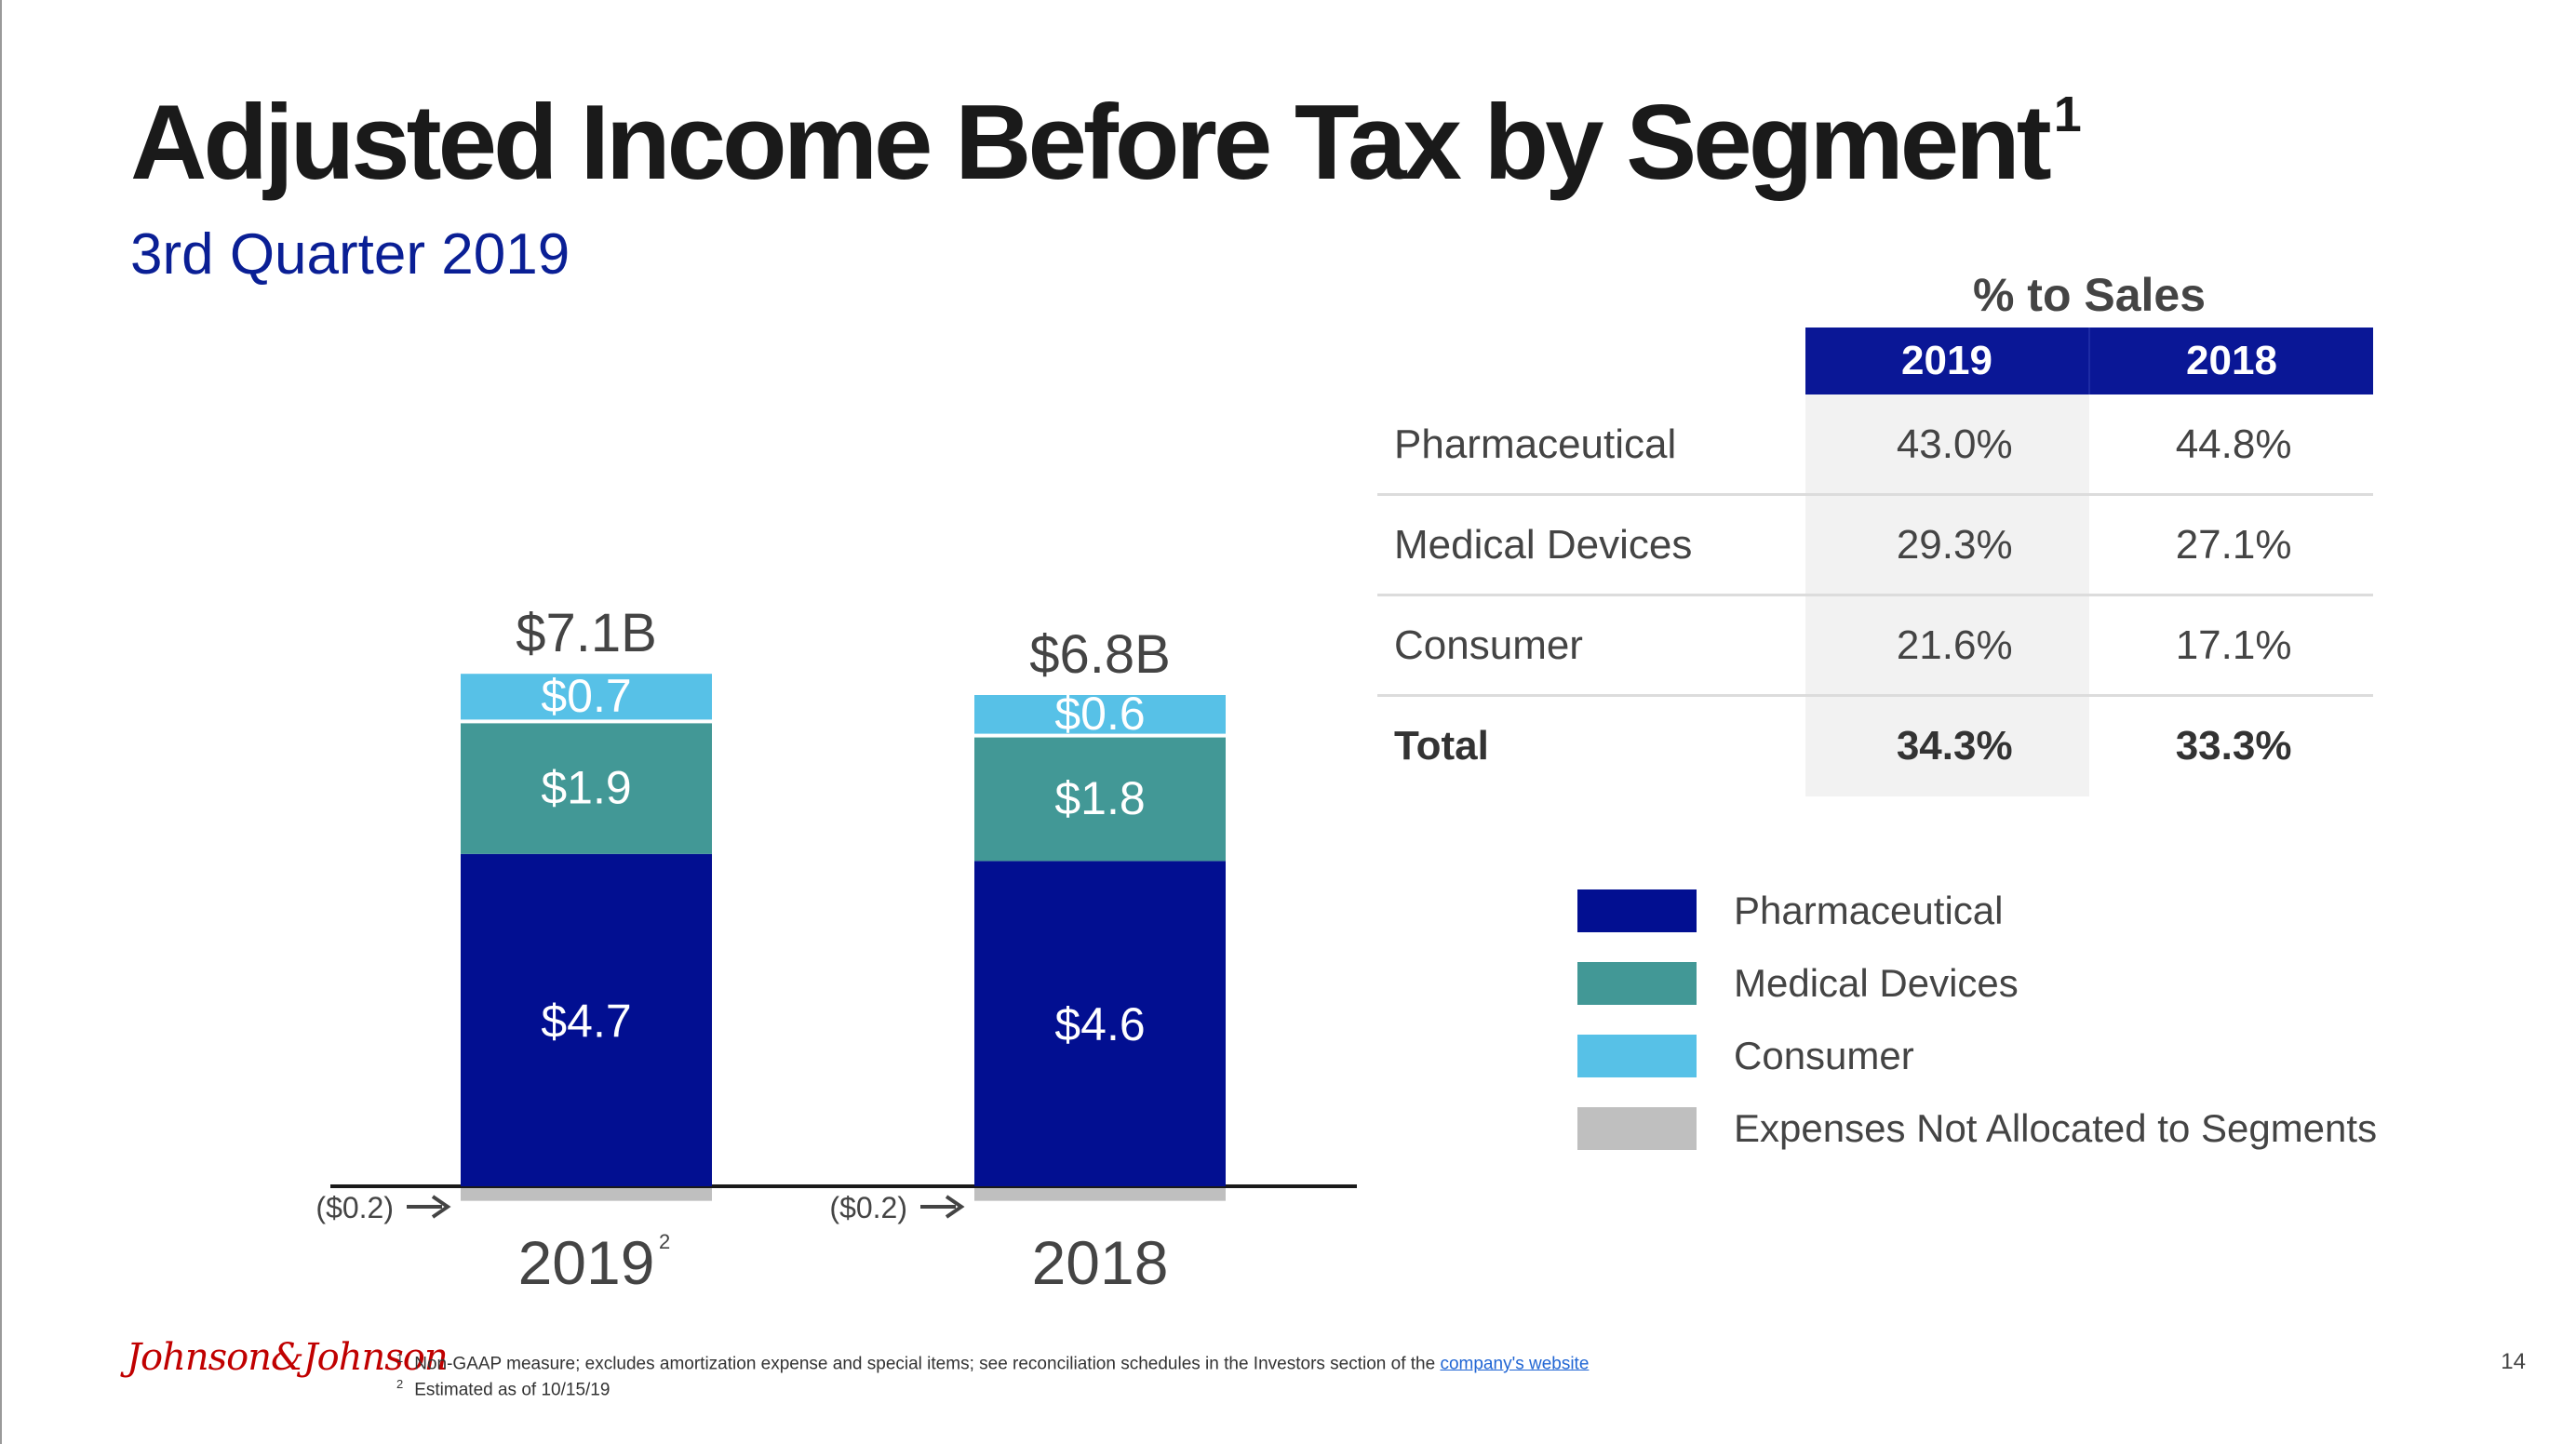  I want to click on table-cell-2018: 17.1%, so click(2233, 645).